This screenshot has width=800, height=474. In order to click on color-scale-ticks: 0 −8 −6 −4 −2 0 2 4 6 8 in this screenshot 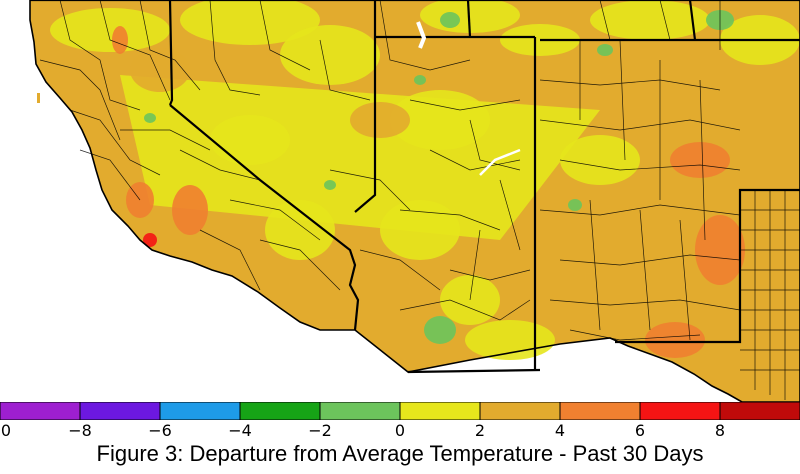, I will do `click(400, 430)`.